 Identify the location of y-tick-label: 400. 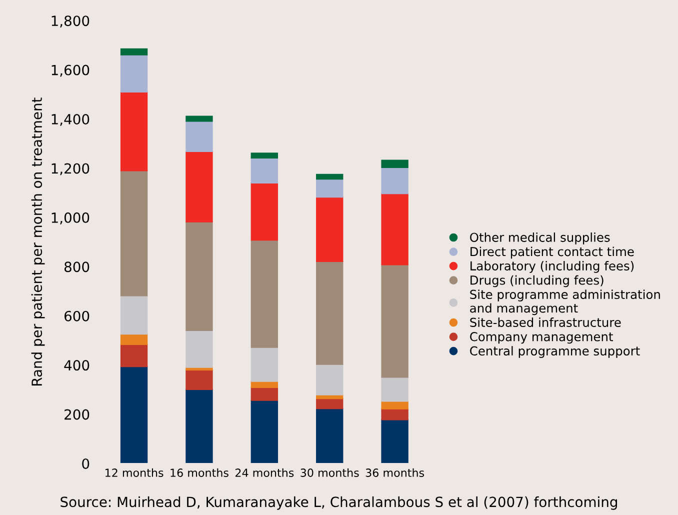
(77, 365).